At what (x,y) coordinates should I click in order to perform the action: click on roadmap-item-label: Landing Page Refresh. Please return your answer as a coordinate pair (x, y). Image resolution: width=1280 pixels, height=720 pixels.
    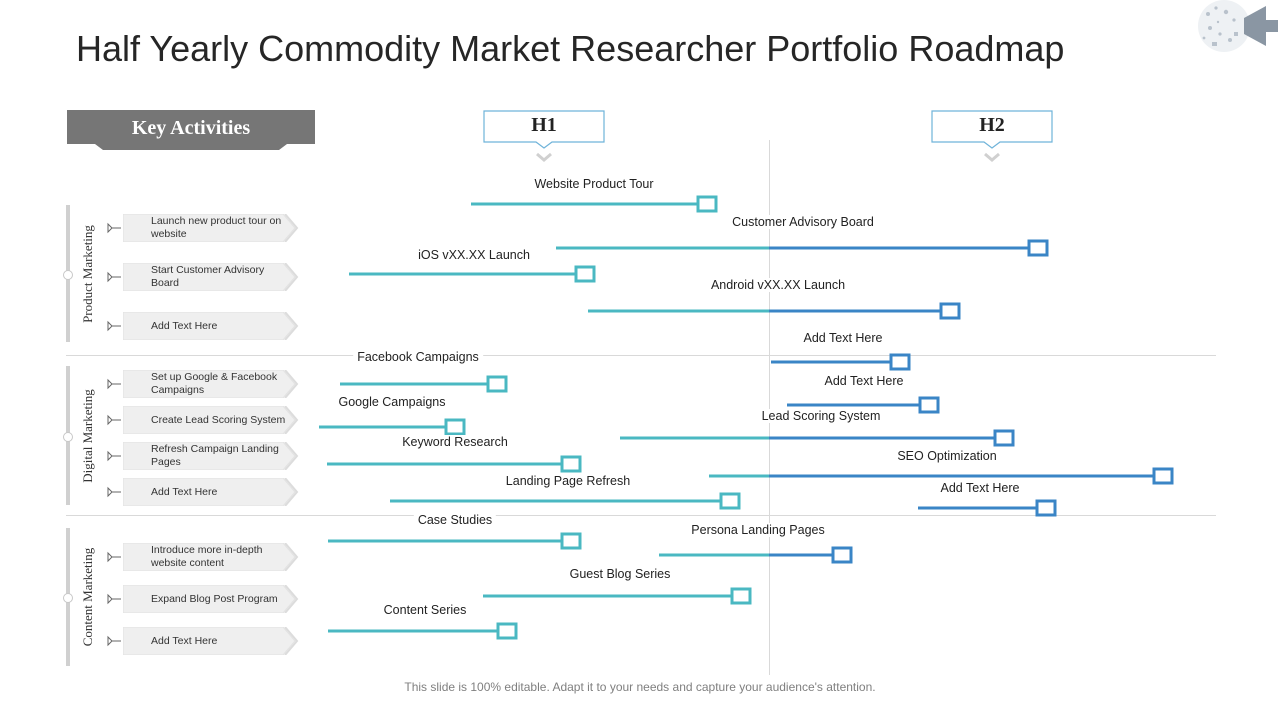
    Looking at the image, I should click on (568, 481).